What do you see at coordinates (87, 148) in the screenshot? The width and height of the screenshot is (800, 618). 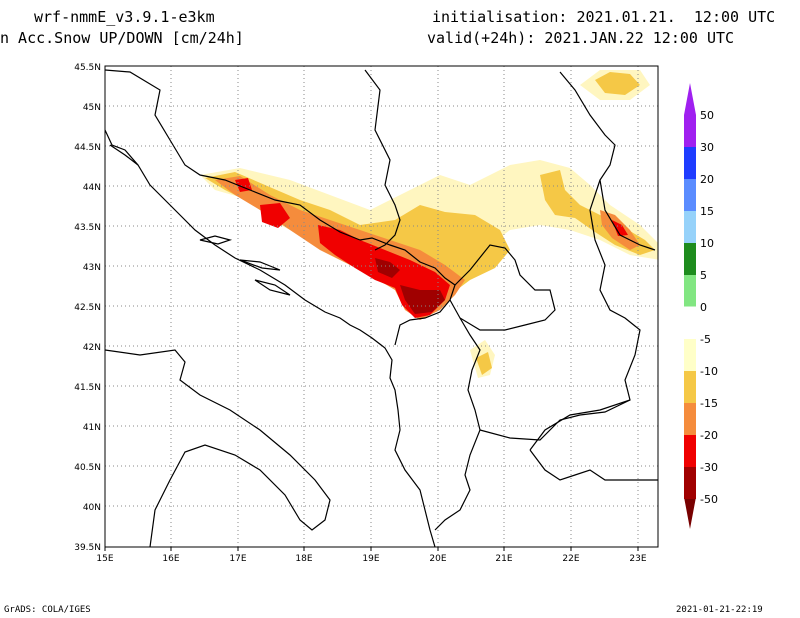 I see `lat-tick-label: 44.5N` at bounding box center [87, 148].